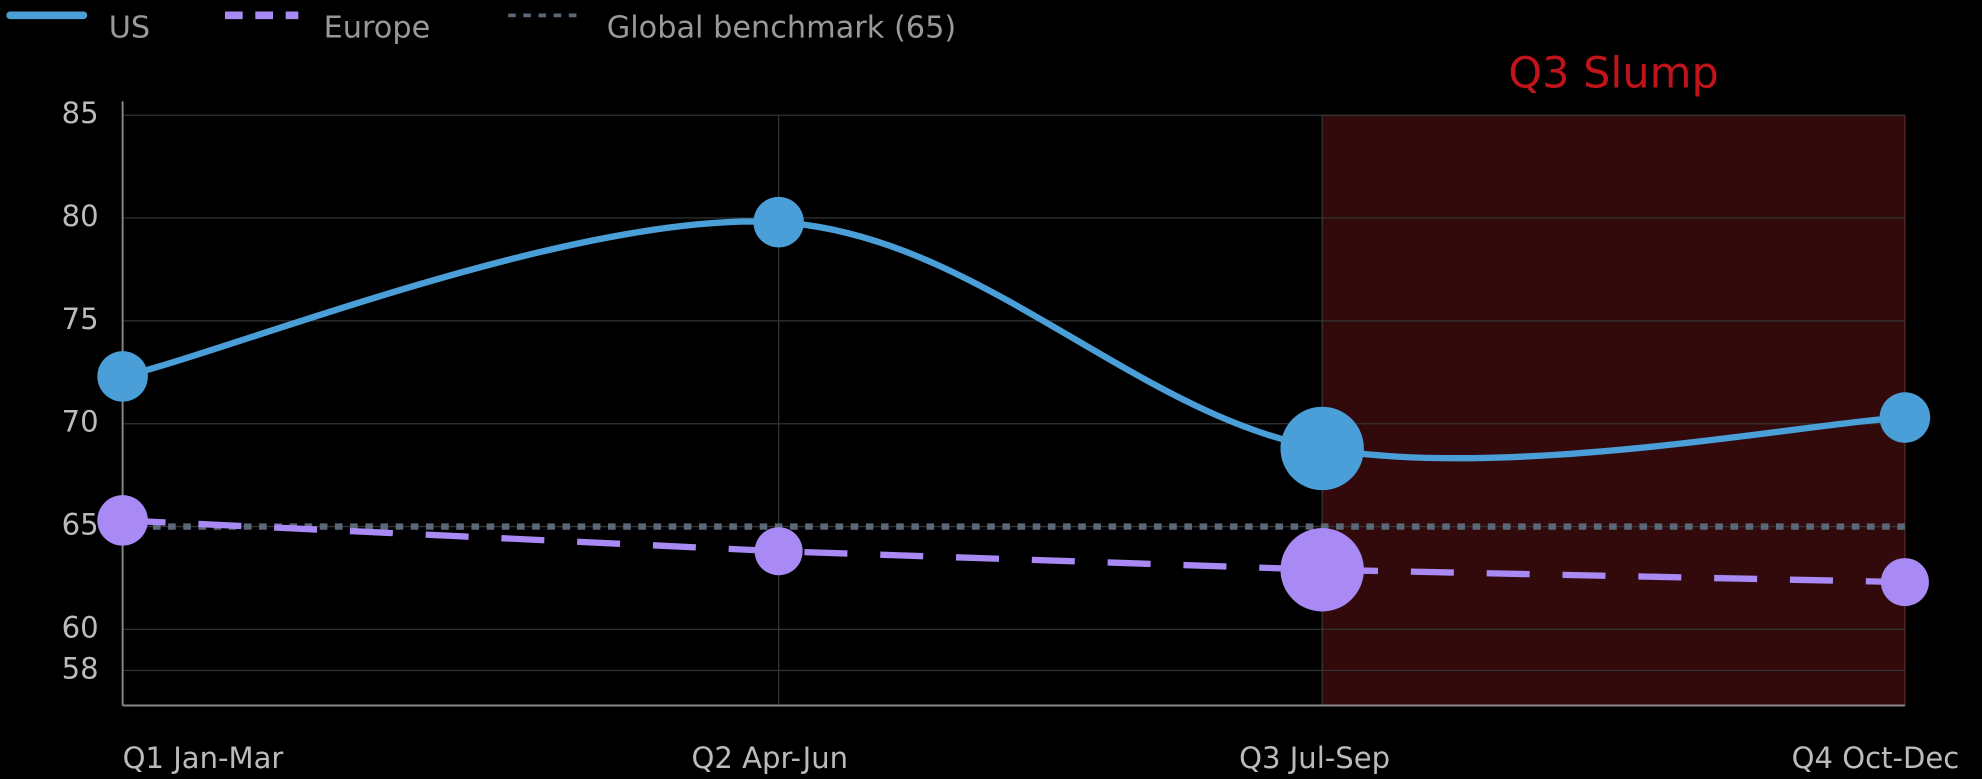 This screenshot has height=779, width=1982. What do you see at coordinates (80, 422) in the screenshot?
I see `y-tick-label: 70` at bounding box center [80, 422].